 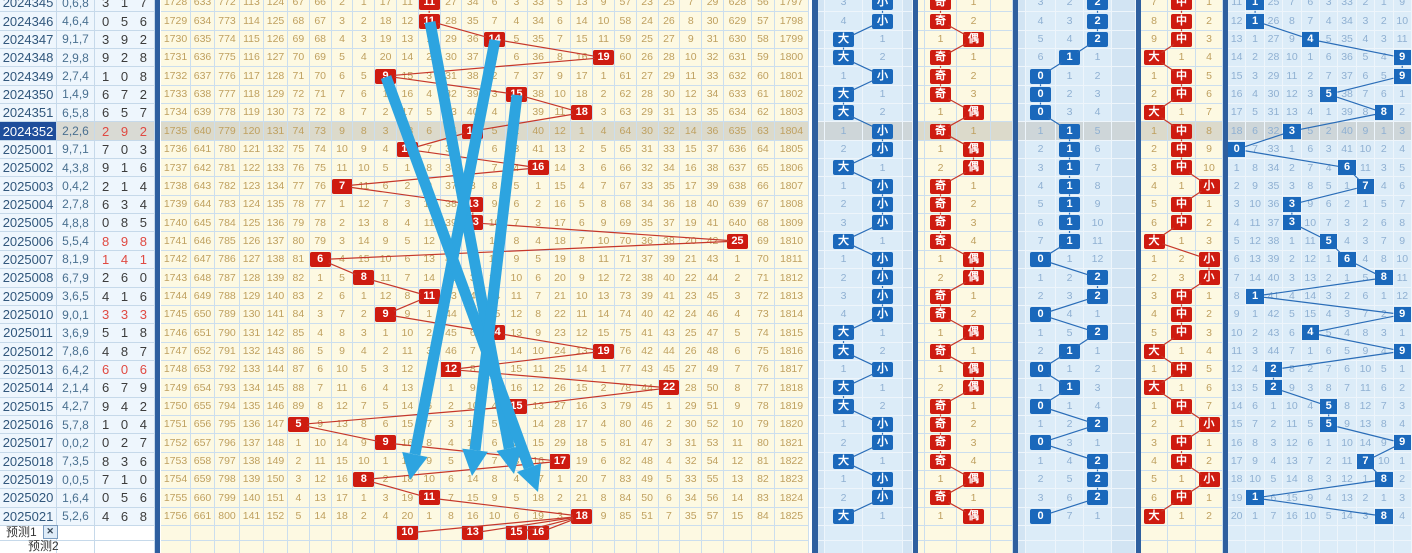 What do you see at coordinates (50, 531) in the screenshot?
I see `close-icon: ✕` at bounding box center [50, 531].